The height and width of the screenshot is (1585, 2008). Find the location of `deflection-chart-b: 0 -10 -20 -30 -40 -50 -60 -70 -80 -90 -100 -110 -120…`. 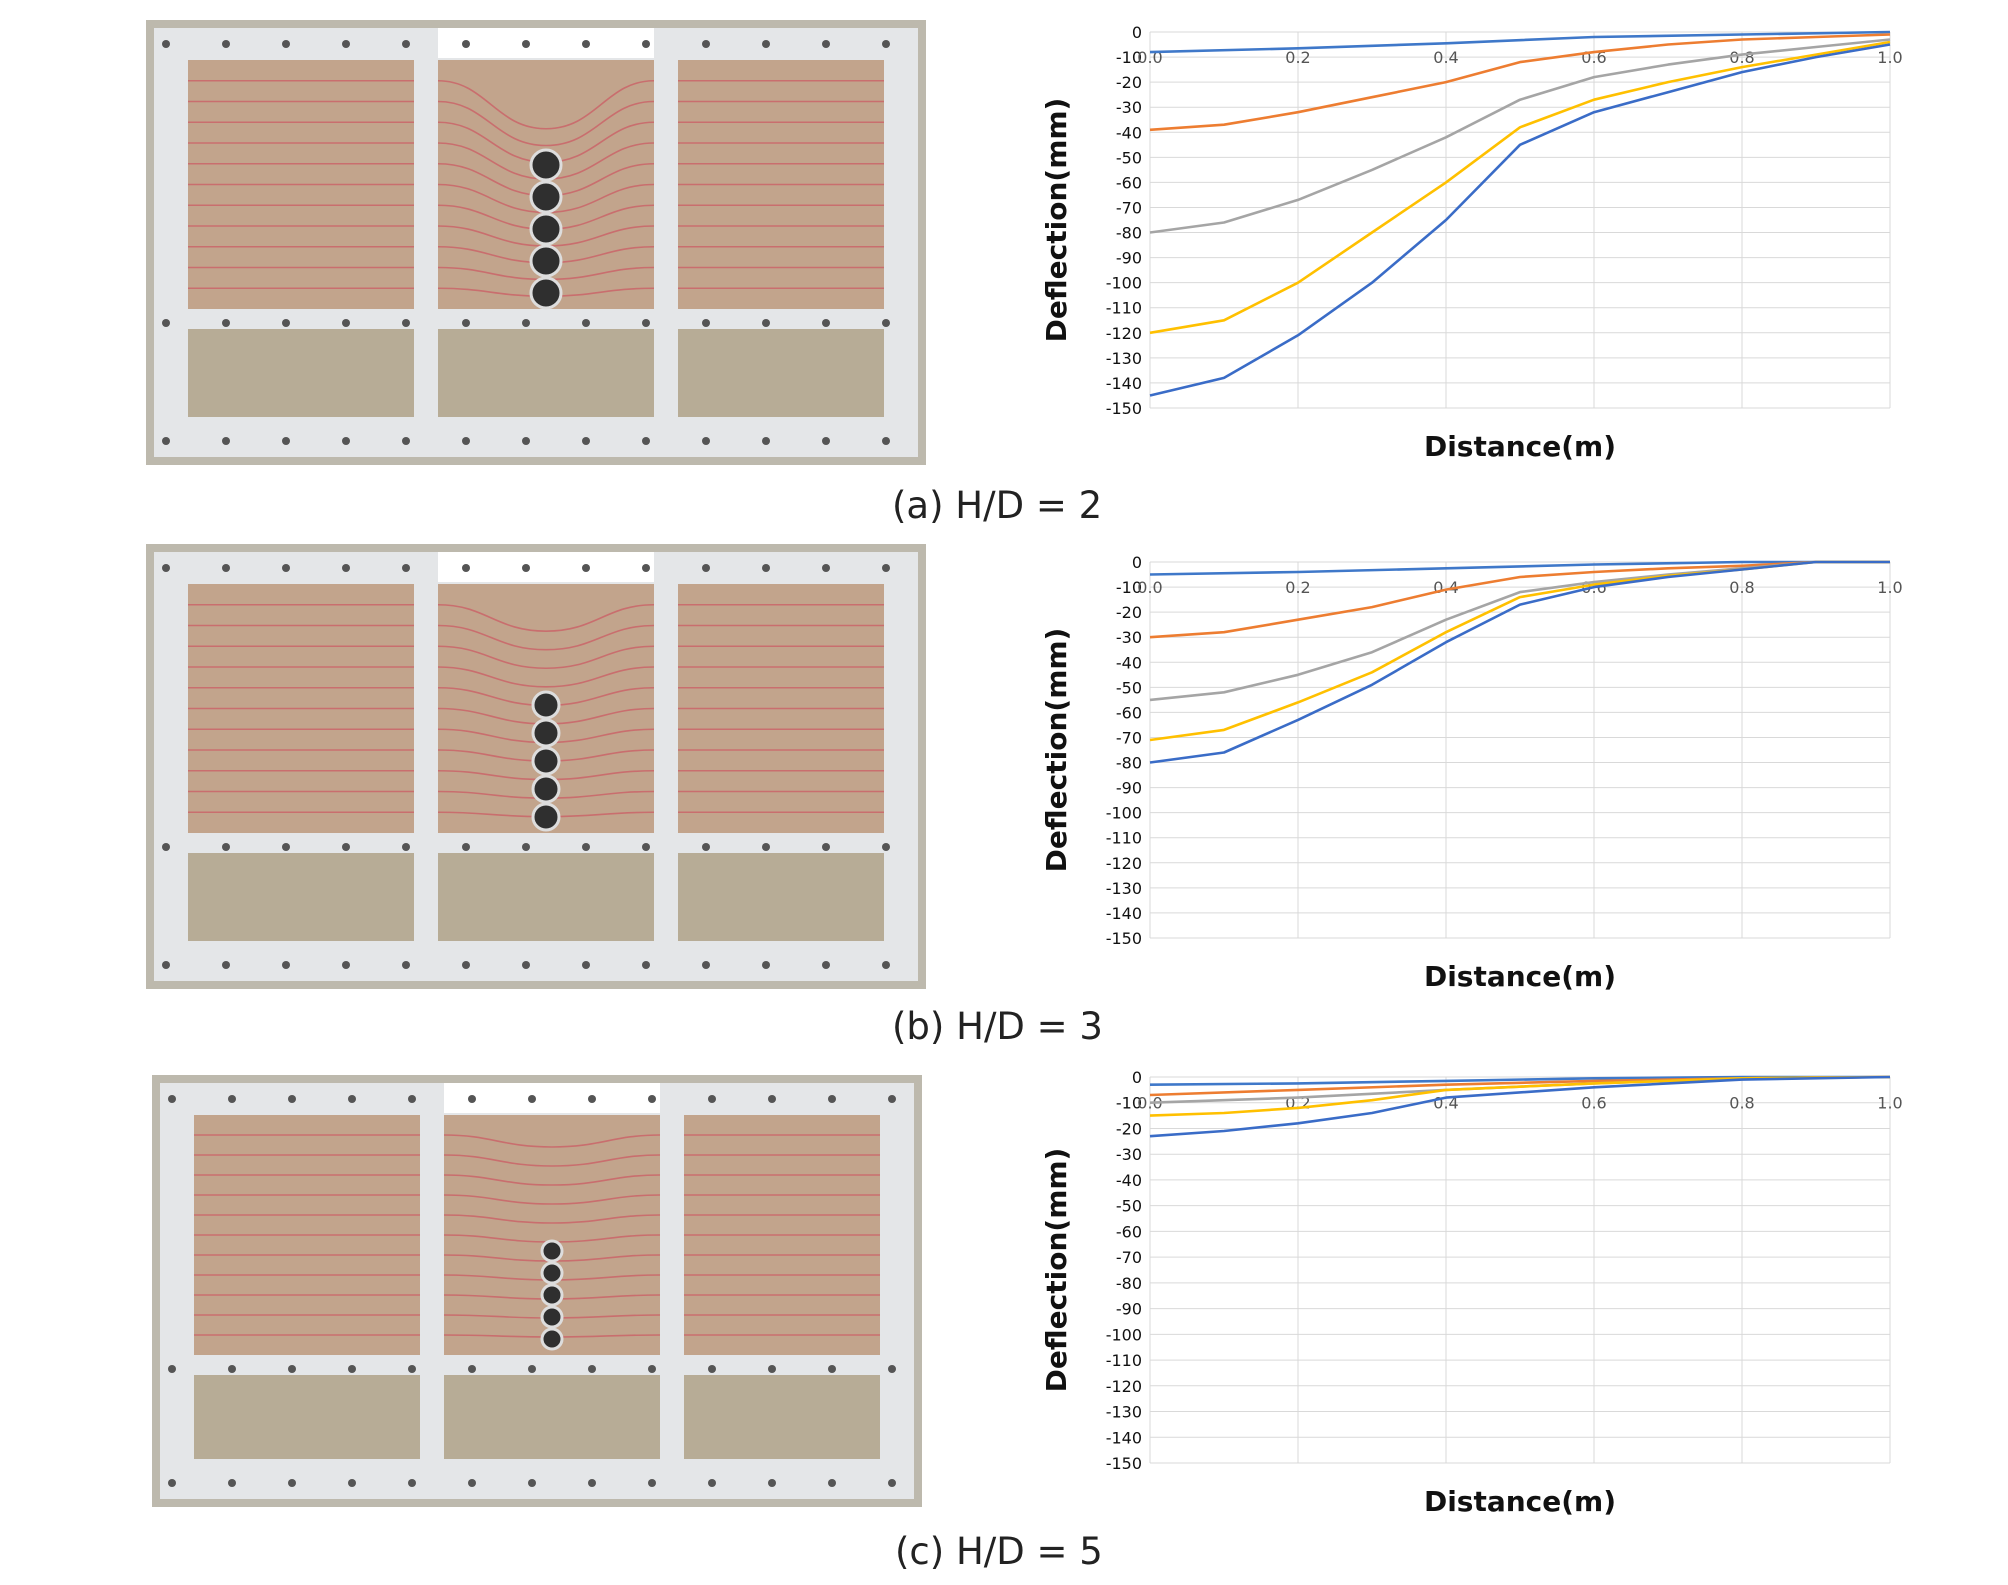

deflection-chart-b: 0 -10 -20 -30 -40 -50 -60 -70 -80 -90 -100 -110 -120… is located at coordinates (1471, 773).